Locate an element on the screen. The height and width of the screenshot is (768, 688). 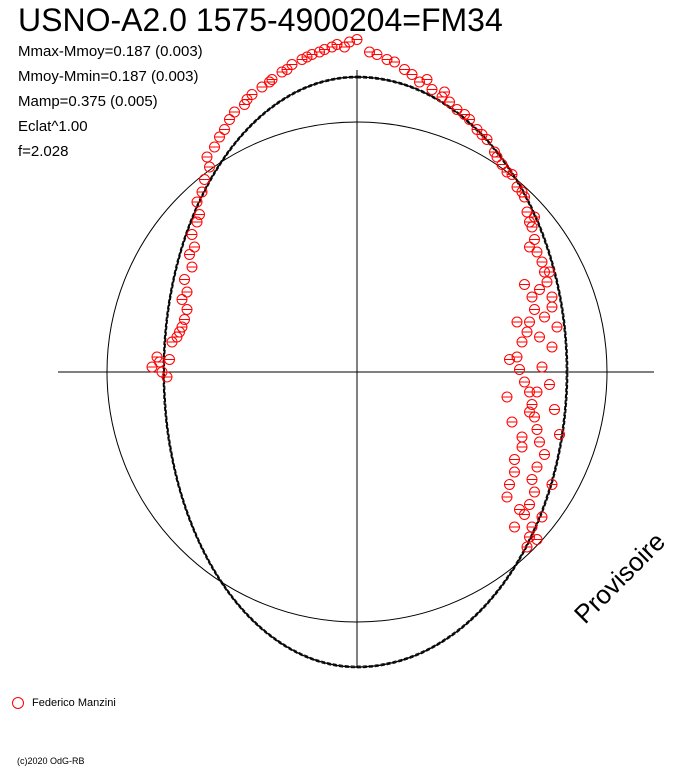
copyright-footer: (c)2020 OdG-RB is located at coordinates (51, 761).